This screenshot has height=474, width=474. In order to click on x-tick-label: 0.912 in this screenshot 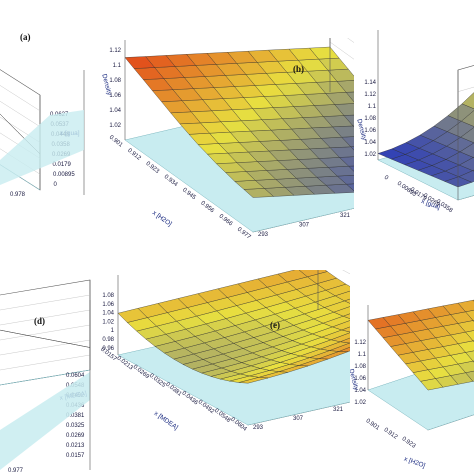, I will do `click(391, 434)`.